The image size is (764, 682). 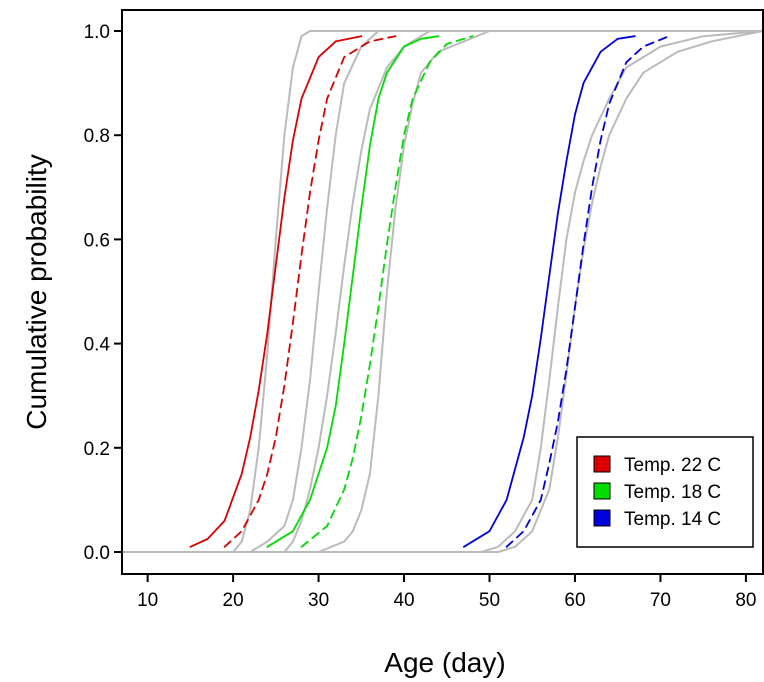 What do you see at coordinates (103, 293) in the screenshot?
I see `y-axis: 0.0 0.2 0.4 0.6 0.8 1.0` at bounding box center [103, 293].